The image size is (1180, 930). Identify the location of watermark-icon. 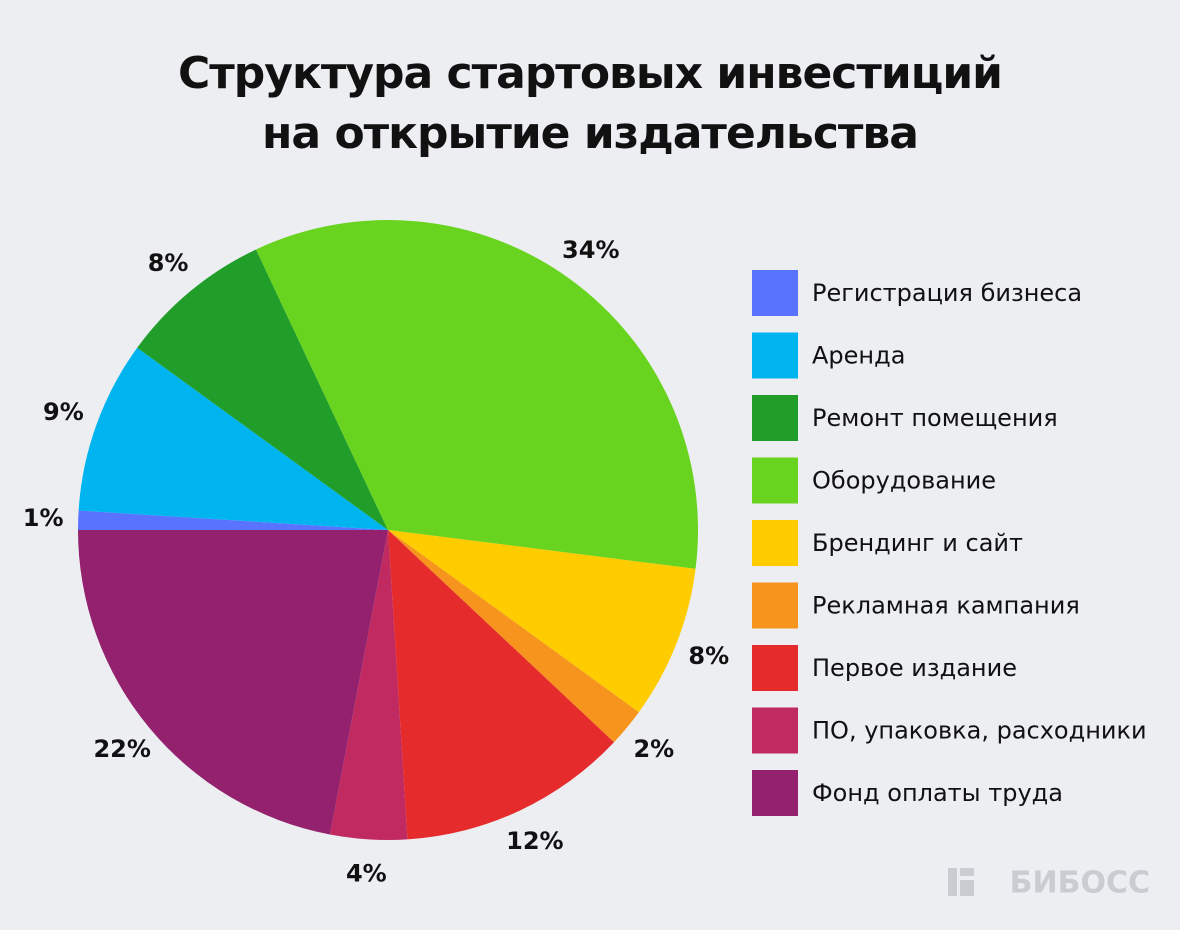
(961, 882).